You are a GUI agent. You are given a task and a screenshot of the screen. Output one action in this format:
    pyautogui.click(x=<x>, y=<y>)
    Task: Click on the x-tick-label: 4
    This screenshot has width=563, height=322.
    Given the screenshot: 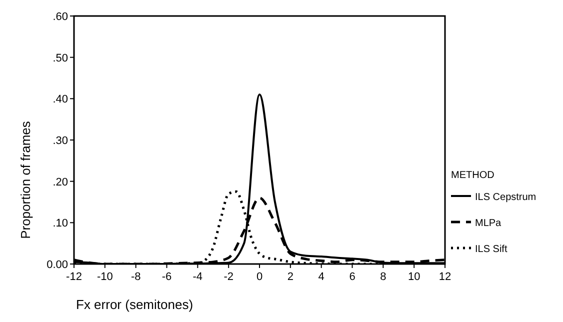 What is the action you would take?
    pyautogui.click(x=321, y=277)
    